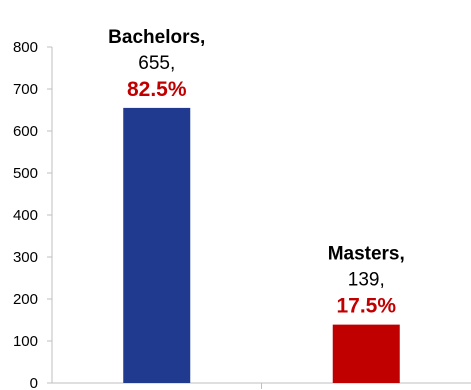 Image resolution: width=471 pixels, height=390 pixels. I want to click on data-label-name: Bachelors,, so click(156, 37).